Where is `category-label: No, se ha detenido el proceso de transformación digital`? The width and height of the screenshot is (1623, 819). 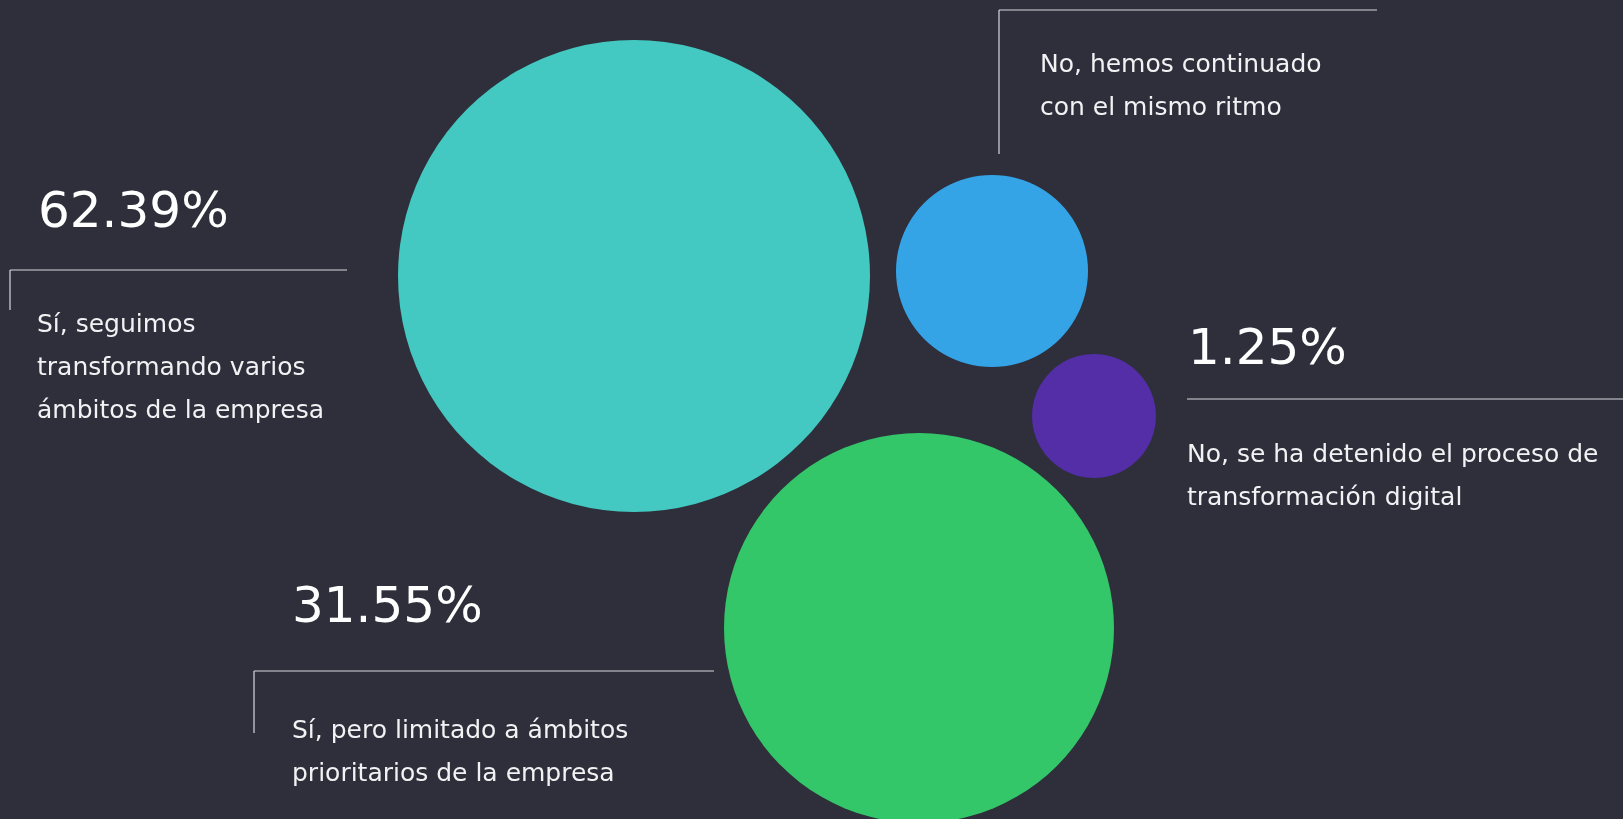 category-label: No, se ha detenido el proceso de transformación digital is located at coordinates (1397, 475).